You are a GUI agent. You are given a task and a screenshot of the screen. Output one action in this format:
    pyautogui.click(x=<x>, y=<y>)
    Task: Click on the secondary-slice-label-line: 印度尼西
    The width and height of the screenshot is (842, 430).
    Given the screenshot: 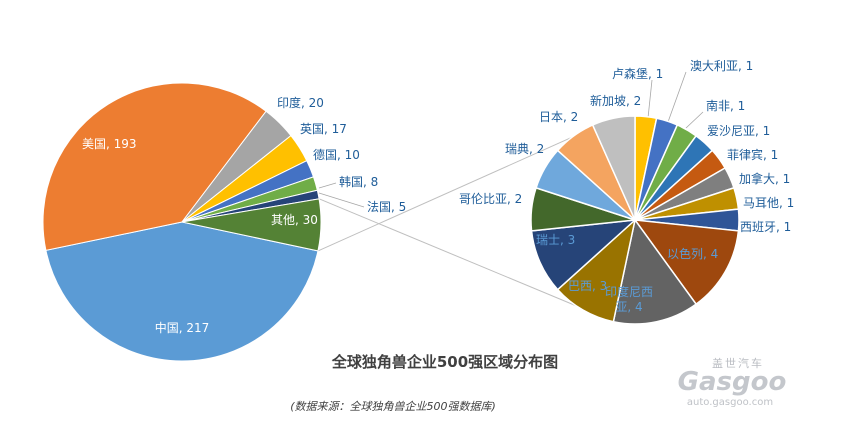 What is the action you would take?
    pyautogui.click(x=629, y=291)
    